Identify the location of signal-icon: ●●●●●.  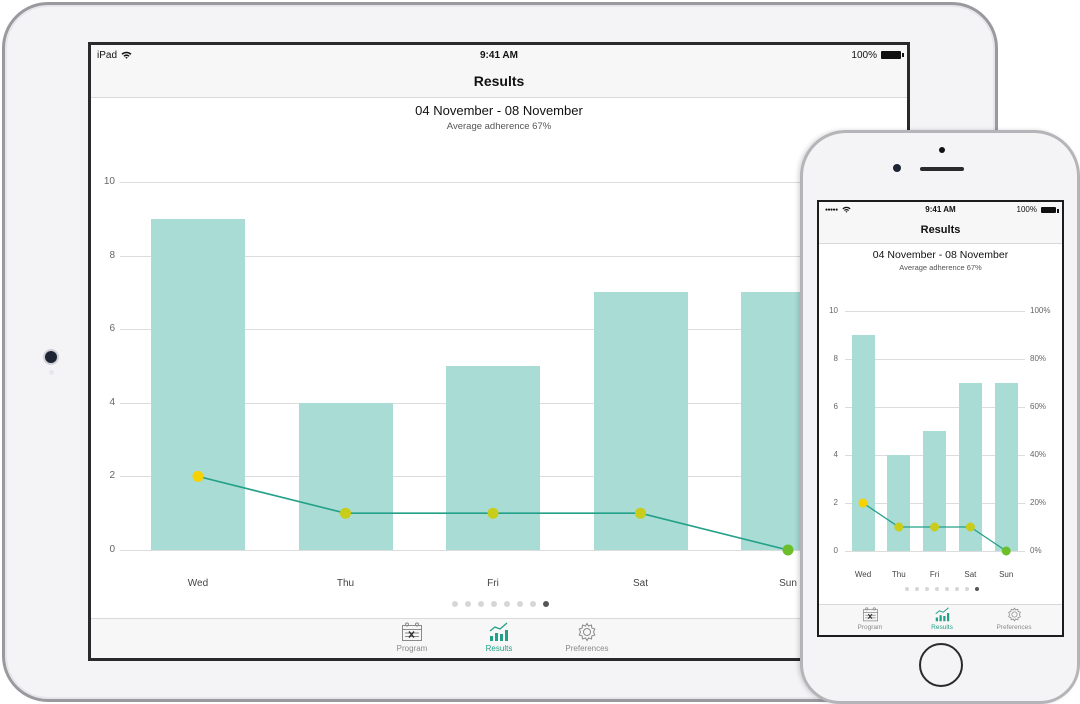
(831, 209).